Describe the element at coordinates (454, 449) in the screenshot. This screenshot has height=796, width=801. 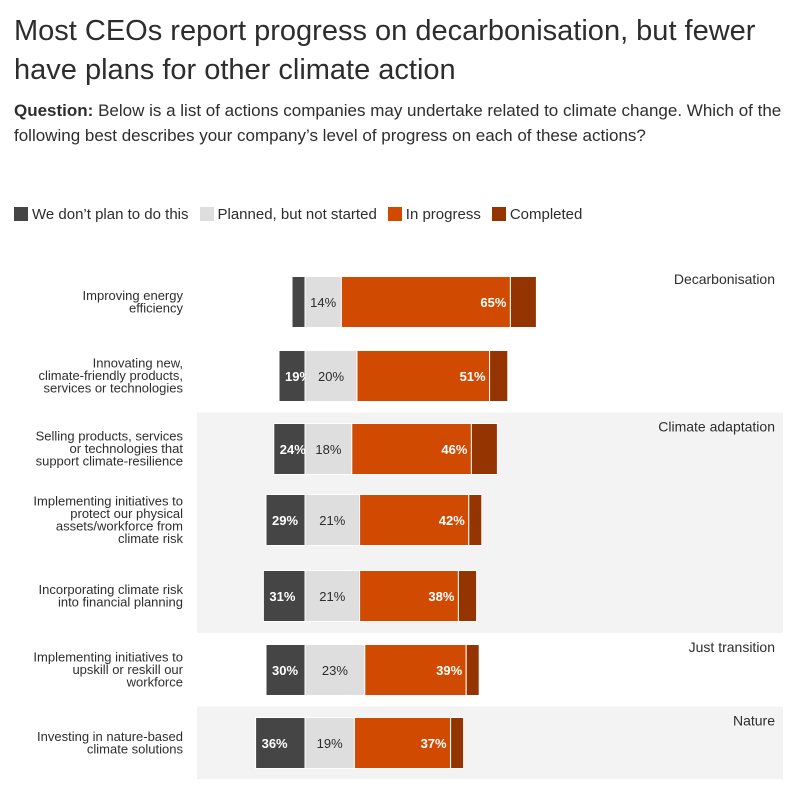
I see `bar-value-label: 46%` at that location.